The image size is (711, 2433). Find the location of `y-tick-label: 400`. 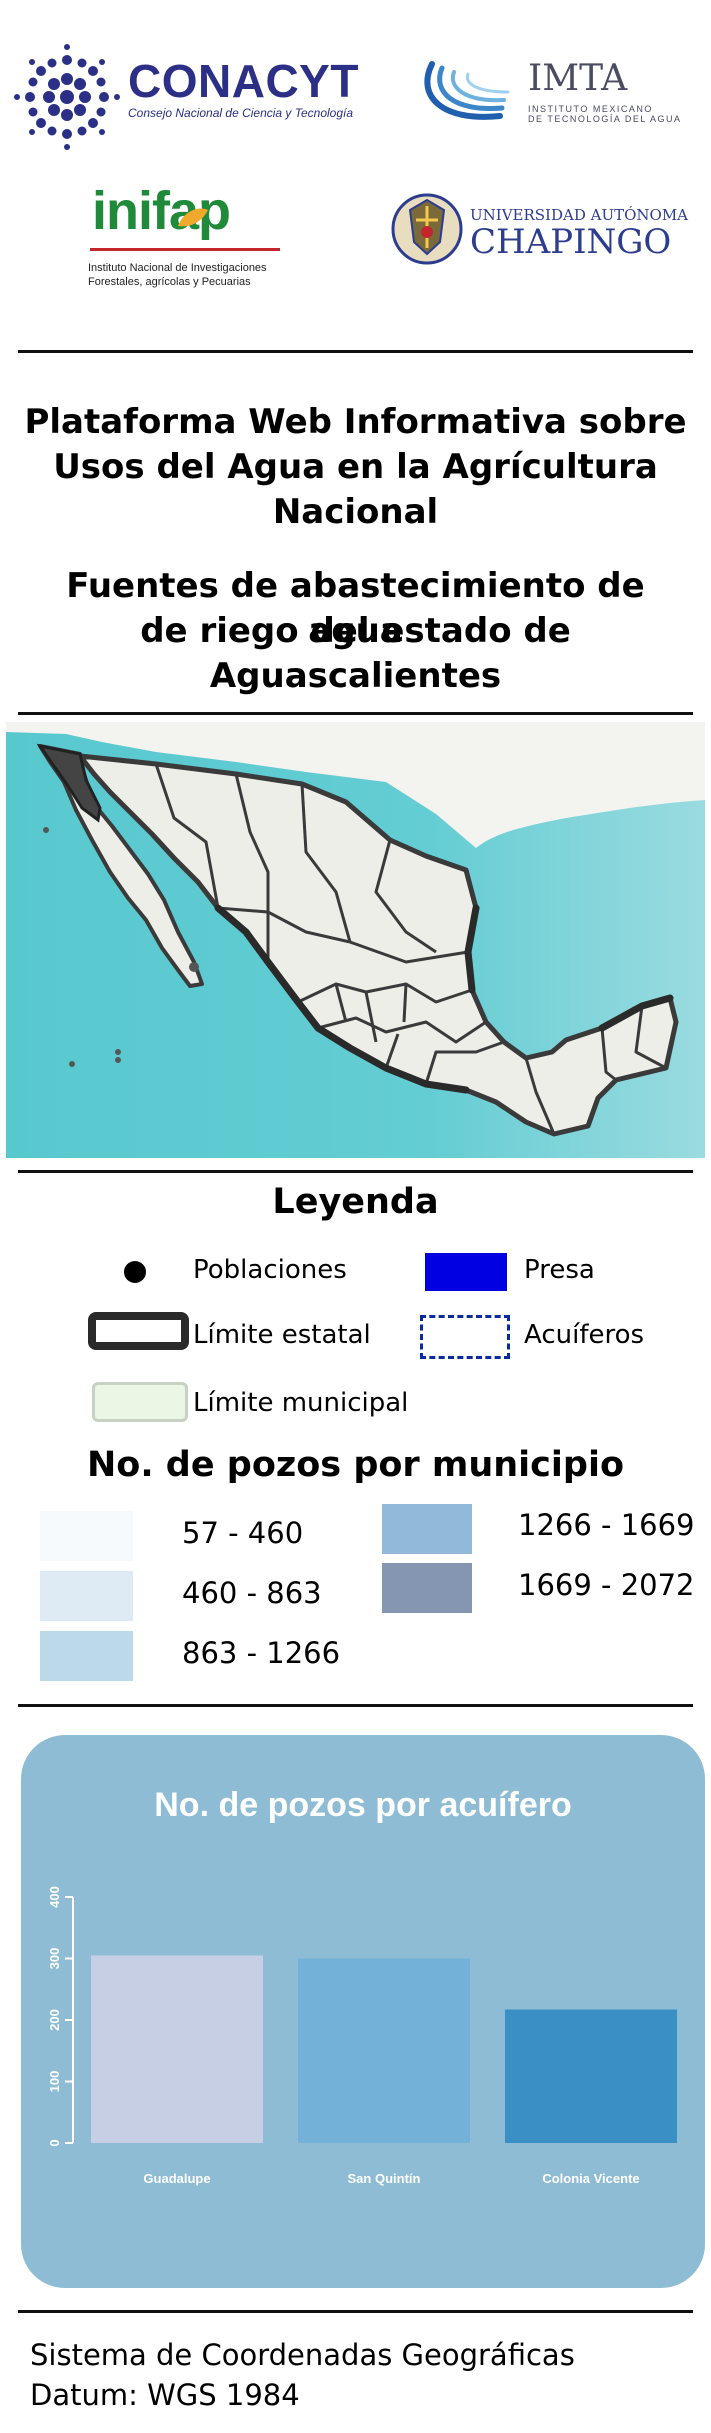

y-tick-label: 400 is located at coordinates (54, 1897).